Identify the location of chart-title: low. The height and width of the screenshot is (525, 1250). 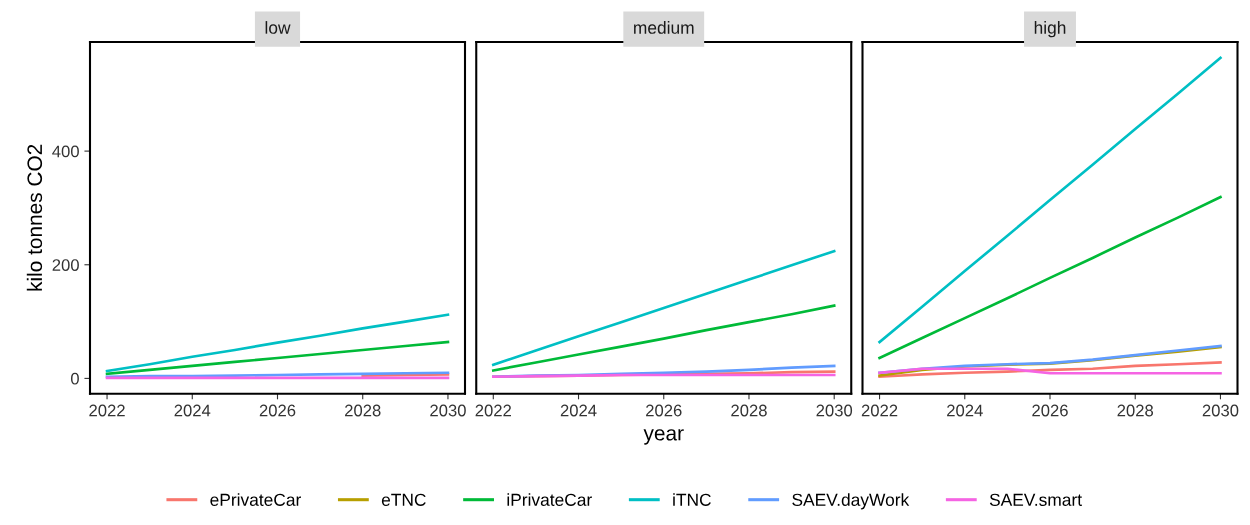
(278, 27).